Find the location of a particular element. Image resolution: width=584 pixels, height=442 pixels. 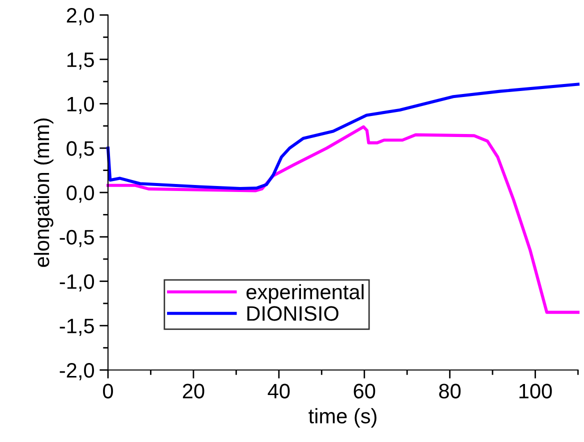

y-tick-label: 1,0 is located at coordinates (80, 105).